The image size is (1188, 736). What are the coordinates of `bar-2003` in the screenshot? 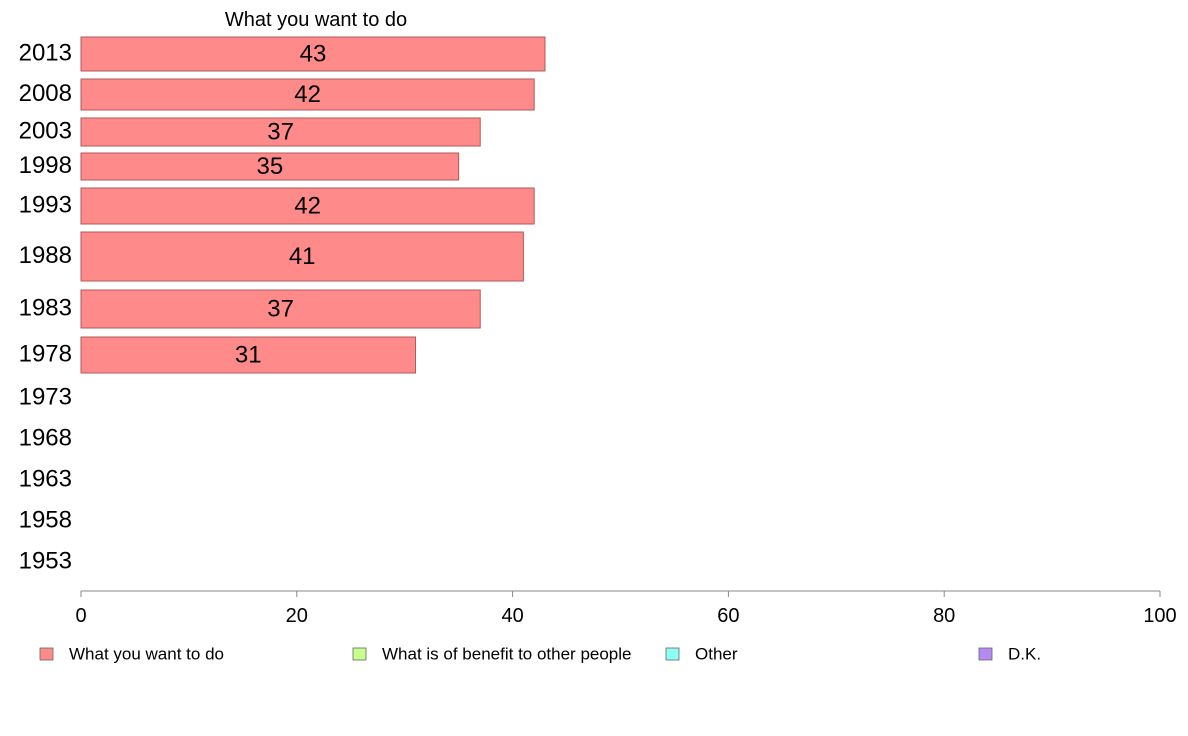 It's located at (280, 132).